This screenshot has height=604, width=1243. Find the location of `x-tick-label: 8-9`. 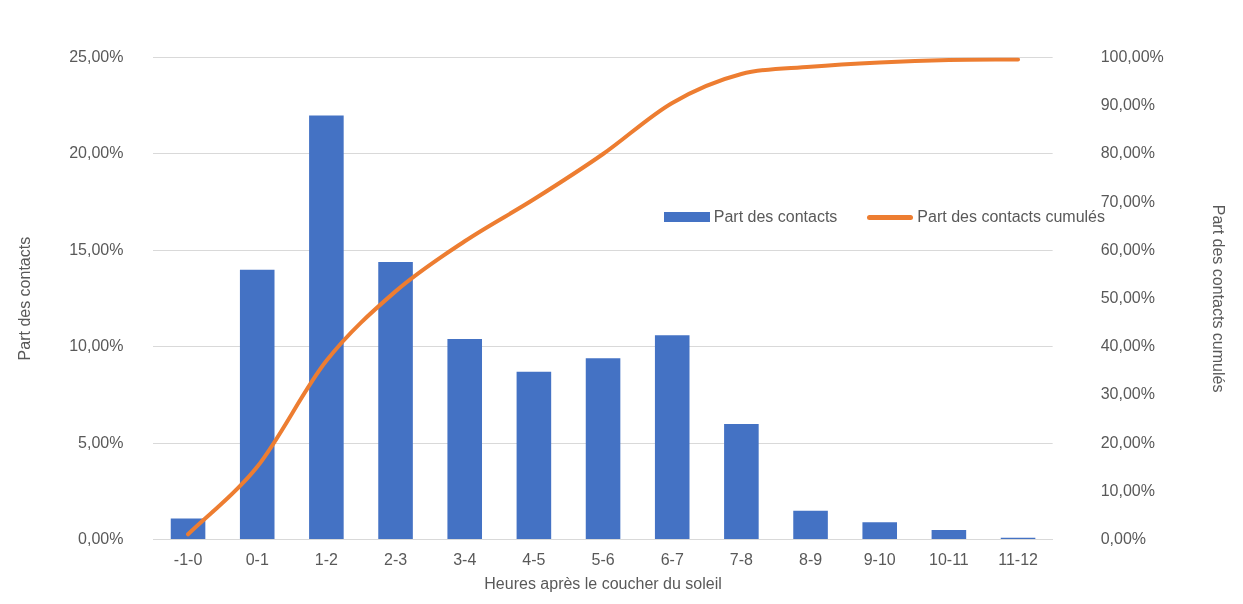

x-tick-label: 8-9 is located at coordinates (810, 559).